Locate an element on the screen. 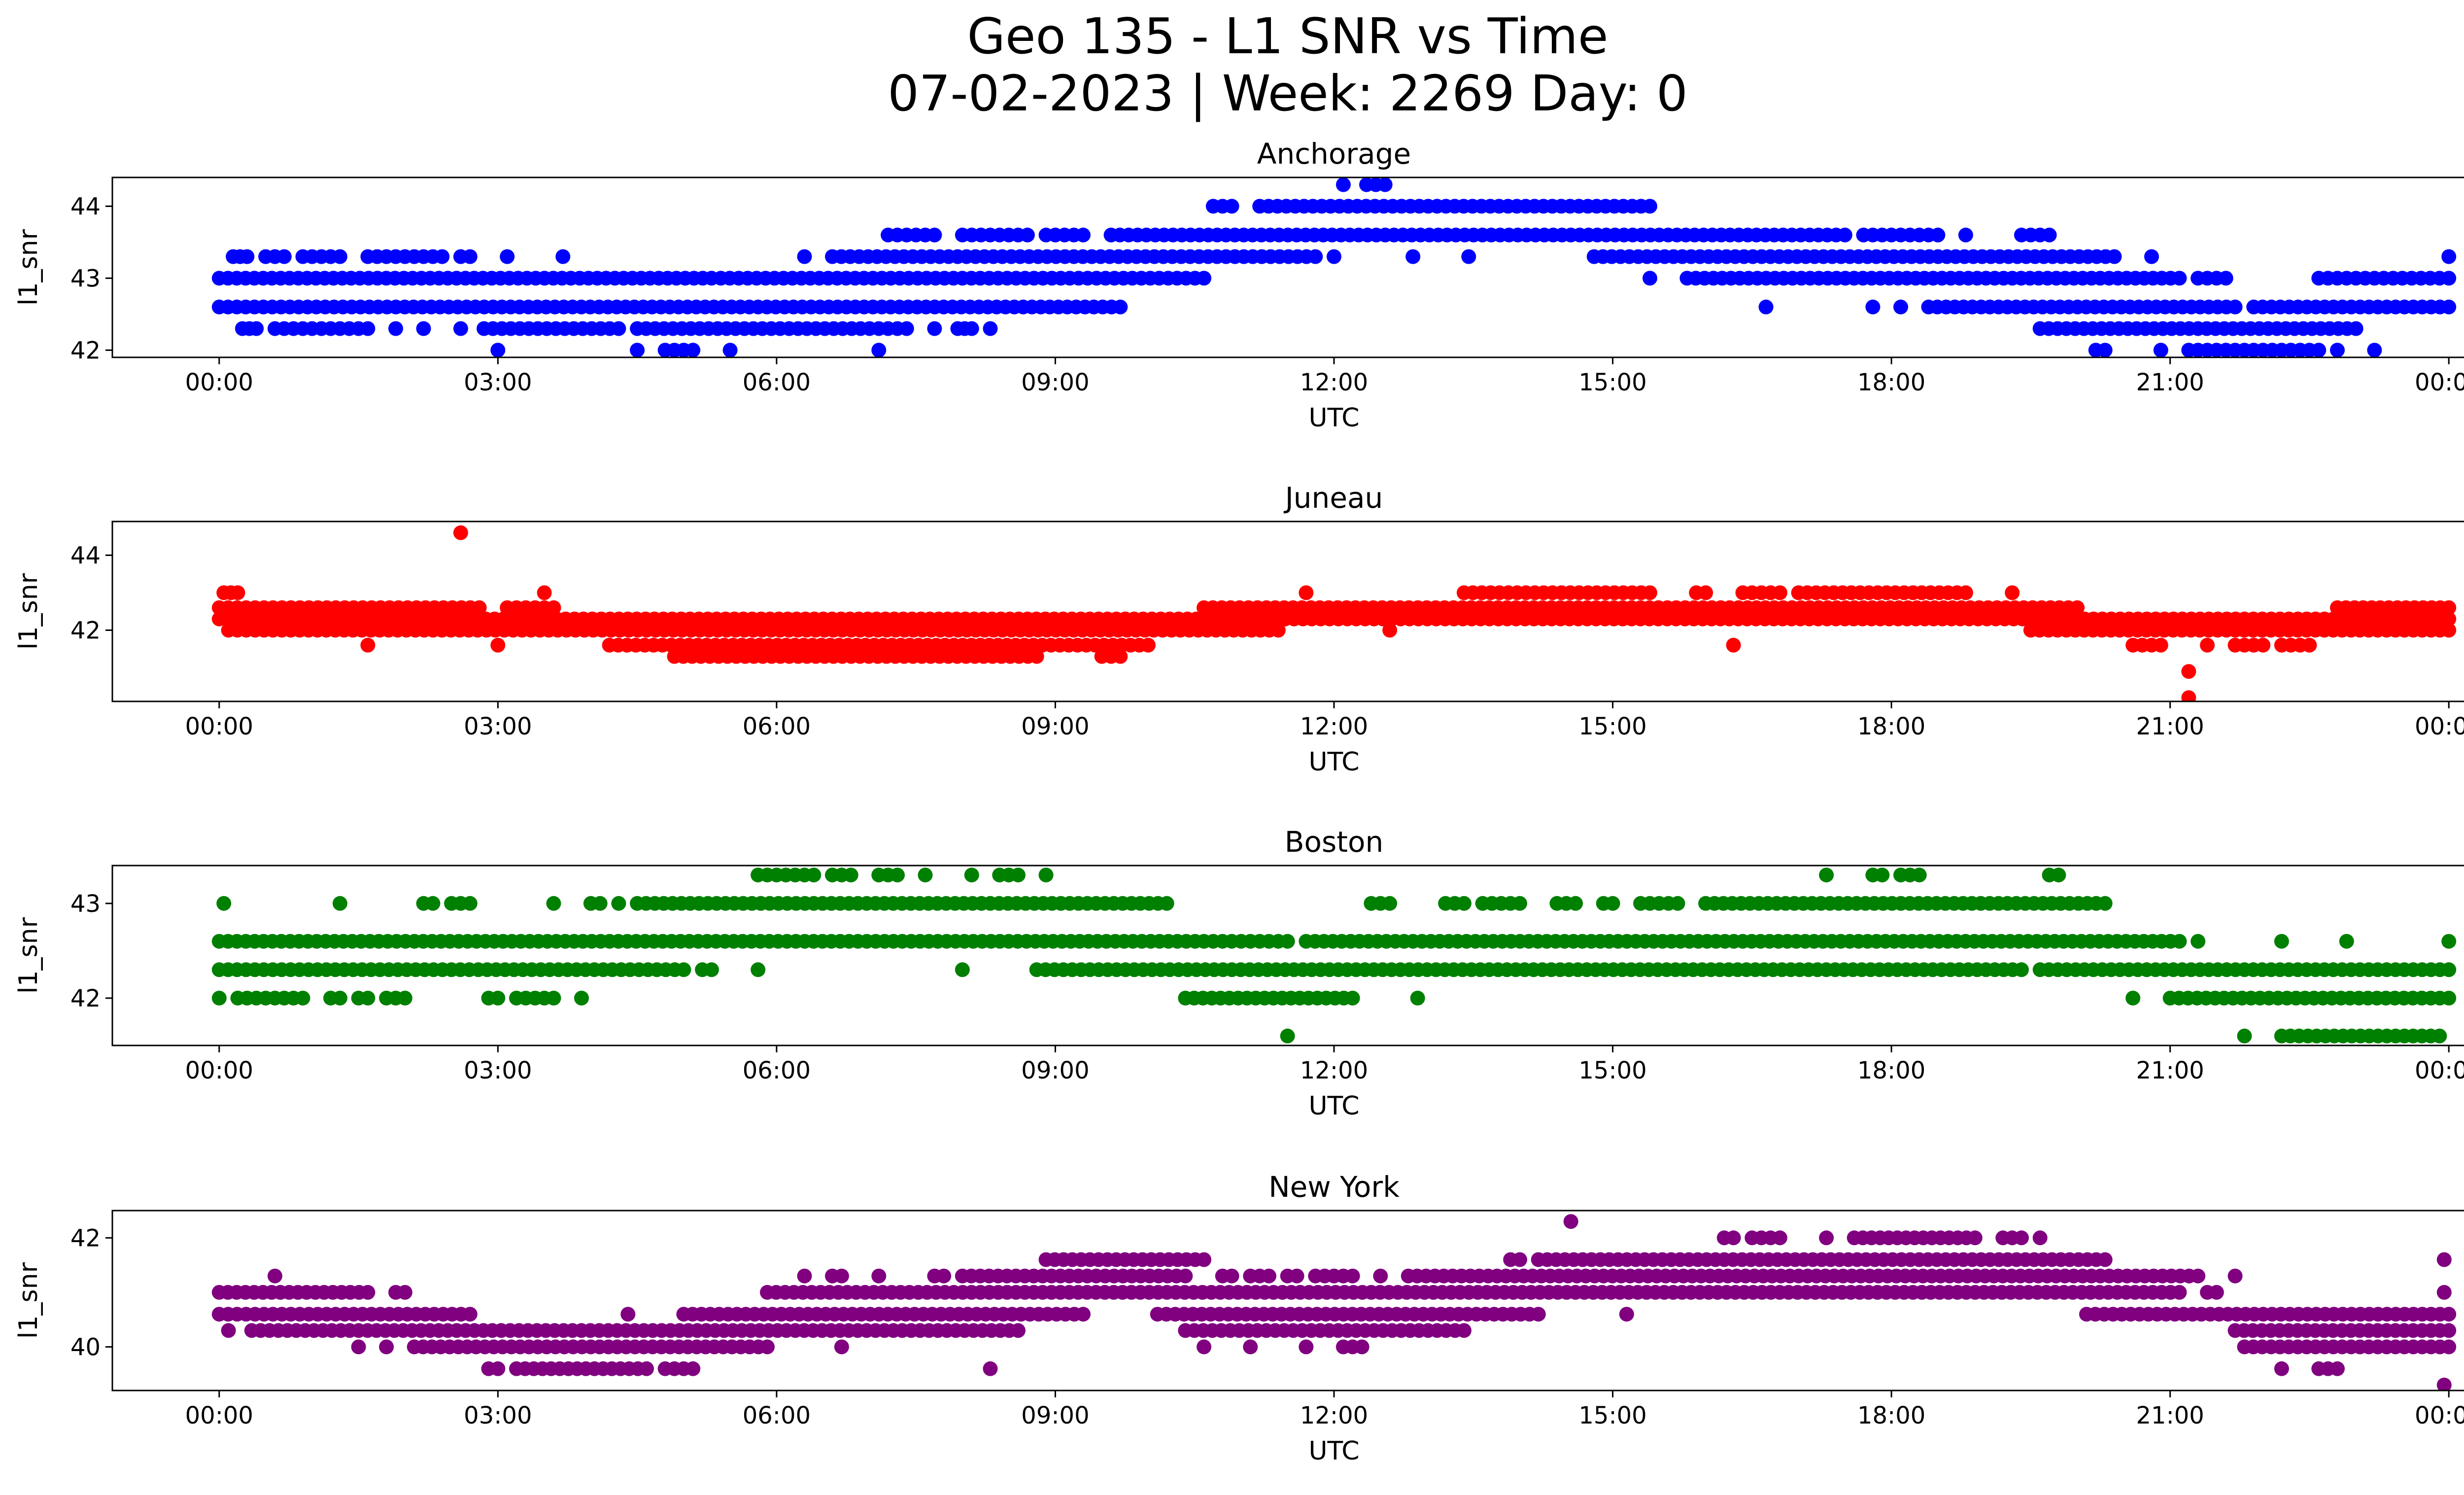 Image resolution: width=2464 pixels, height=1495 pixels. subplot-title: Anchorage is located at coordinates (1334, 154).